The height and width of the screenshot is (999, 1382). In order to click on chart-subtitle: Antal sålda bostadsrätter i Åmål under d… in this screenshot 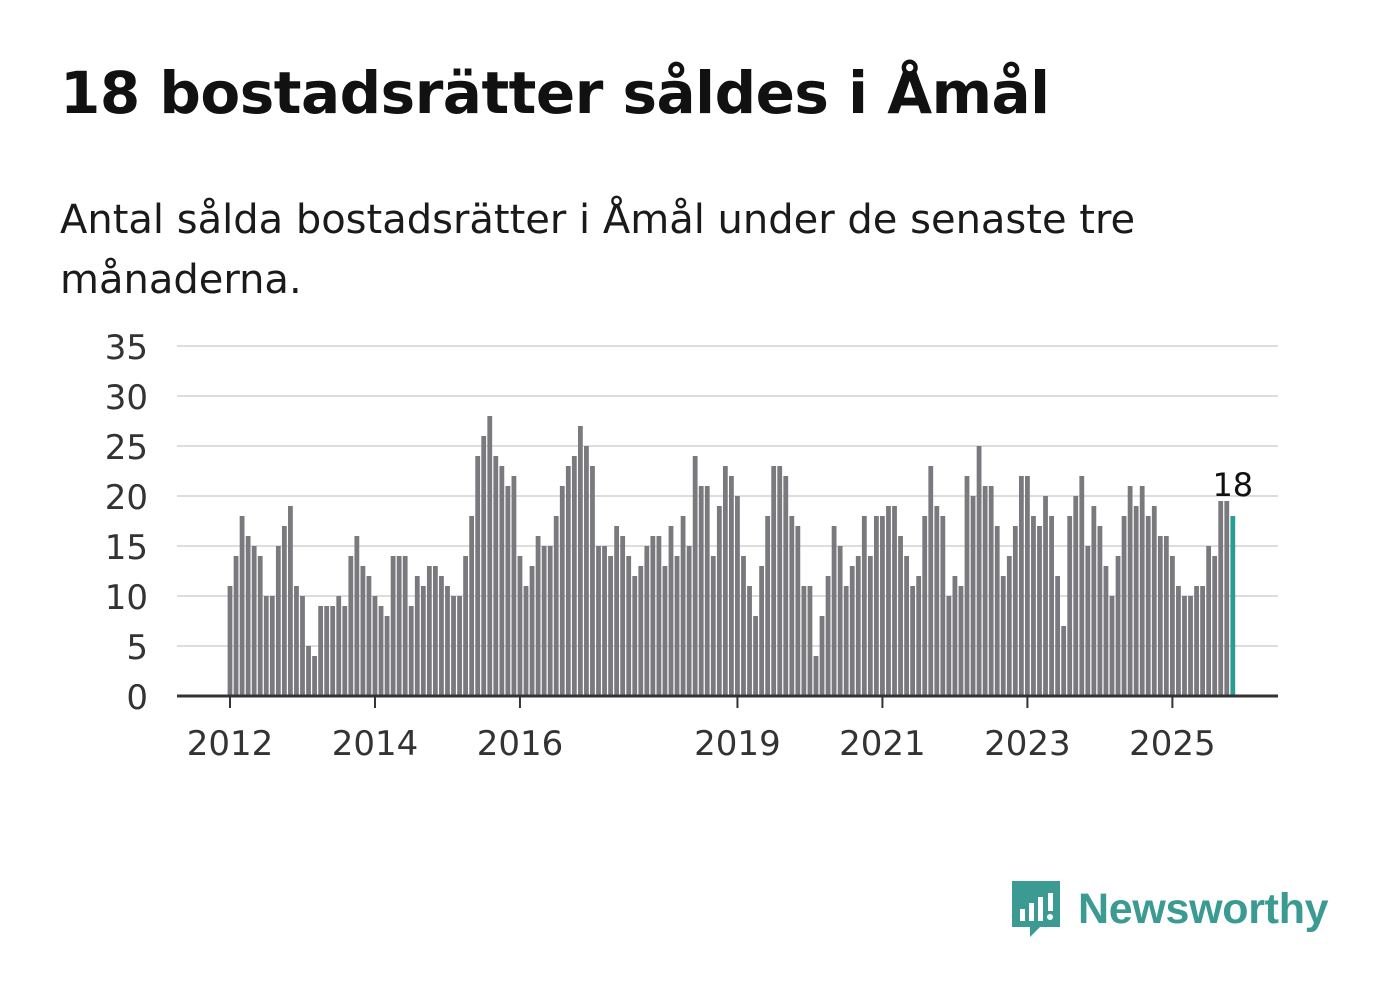, I will do `click(598, 250)`.